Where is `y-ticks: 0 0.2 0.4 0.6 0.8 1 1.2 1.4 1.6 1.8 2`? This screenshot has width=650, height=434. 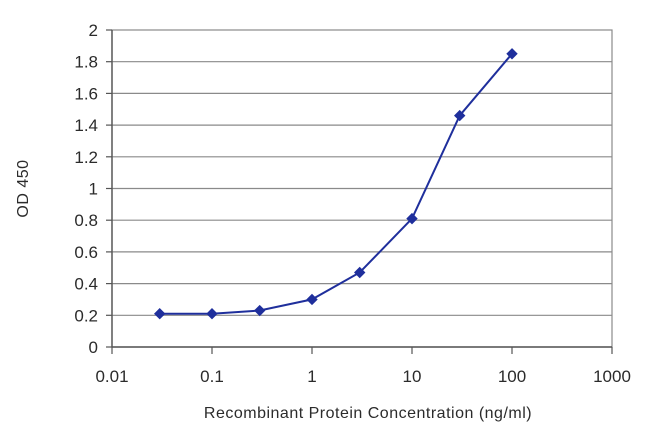 y-ticks: 0 0.2 0.4 0.6 0.8 1 1.2 1.4 1.6 1.8 2 is located at coordinates (93, 189).